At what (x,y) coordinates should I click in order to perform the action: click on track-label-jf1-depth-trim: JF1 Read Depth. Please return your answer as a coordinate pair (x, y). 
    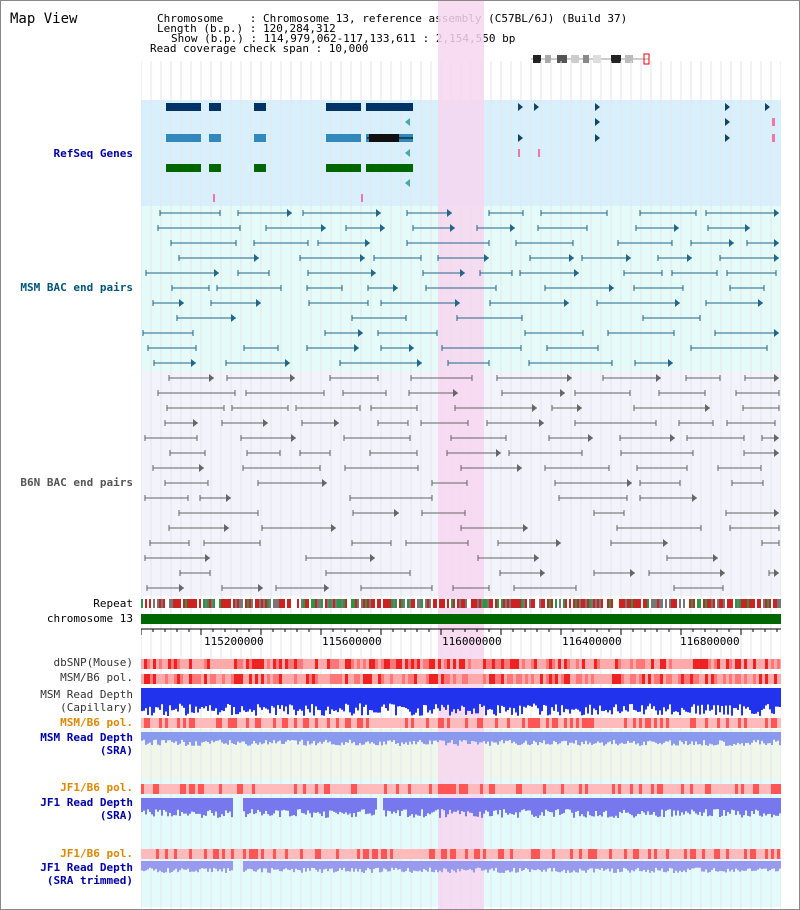
    Looking at the image, I should click on (86, 867).